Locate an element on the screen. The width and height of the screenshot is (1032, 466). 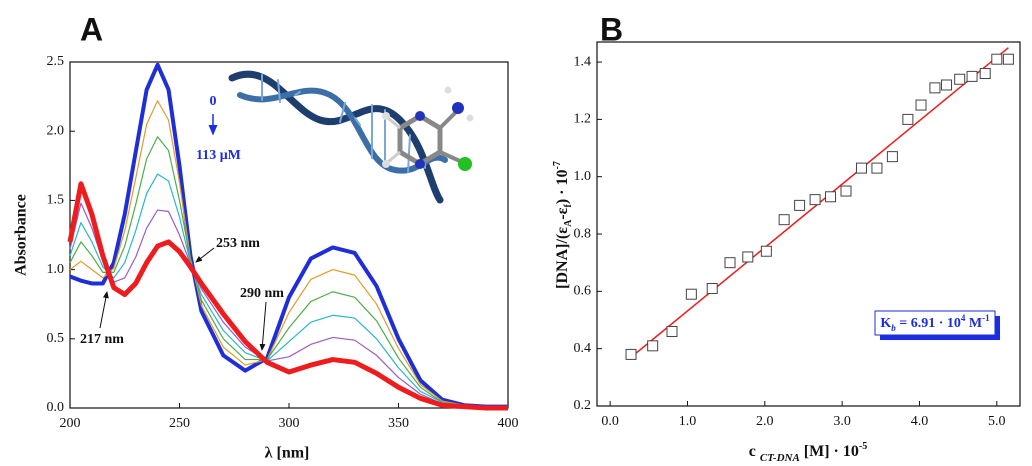
x-tick-label: 200 is located at coordinates (70, 423).